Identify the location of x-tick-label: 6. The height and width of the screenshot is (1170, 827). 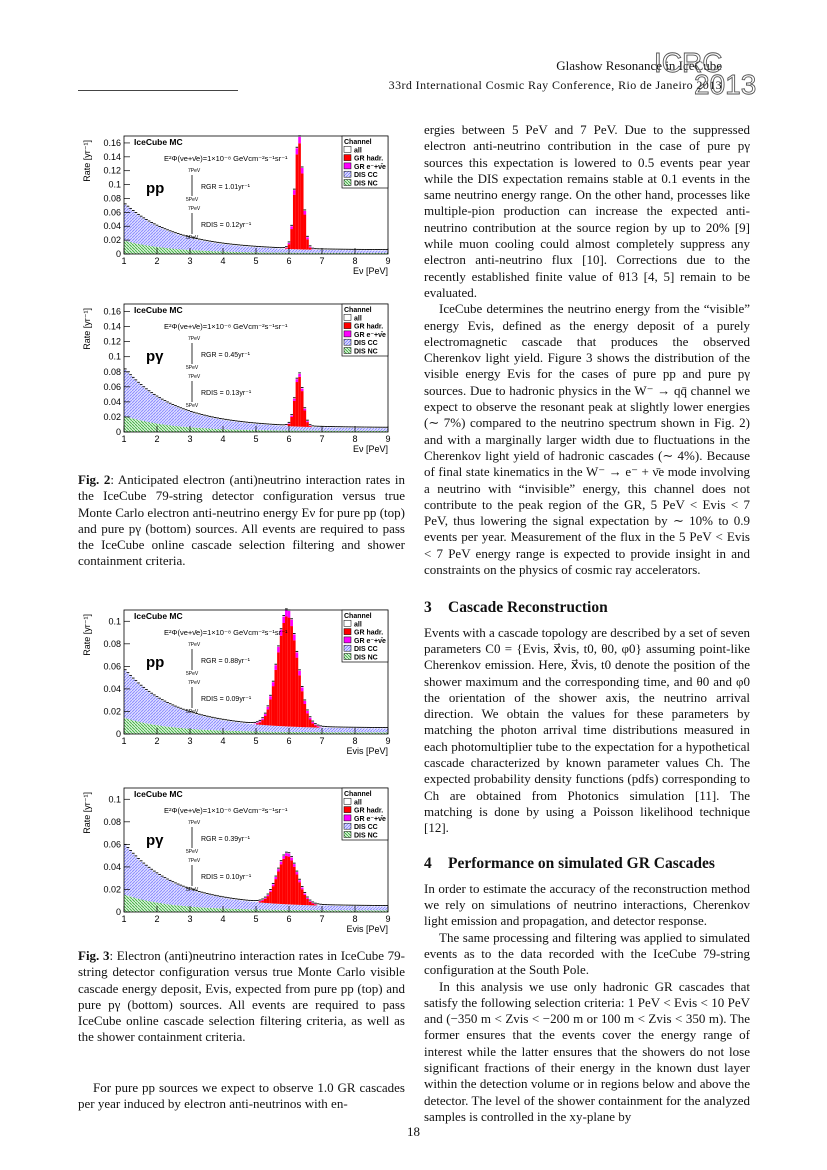
(288, 261).